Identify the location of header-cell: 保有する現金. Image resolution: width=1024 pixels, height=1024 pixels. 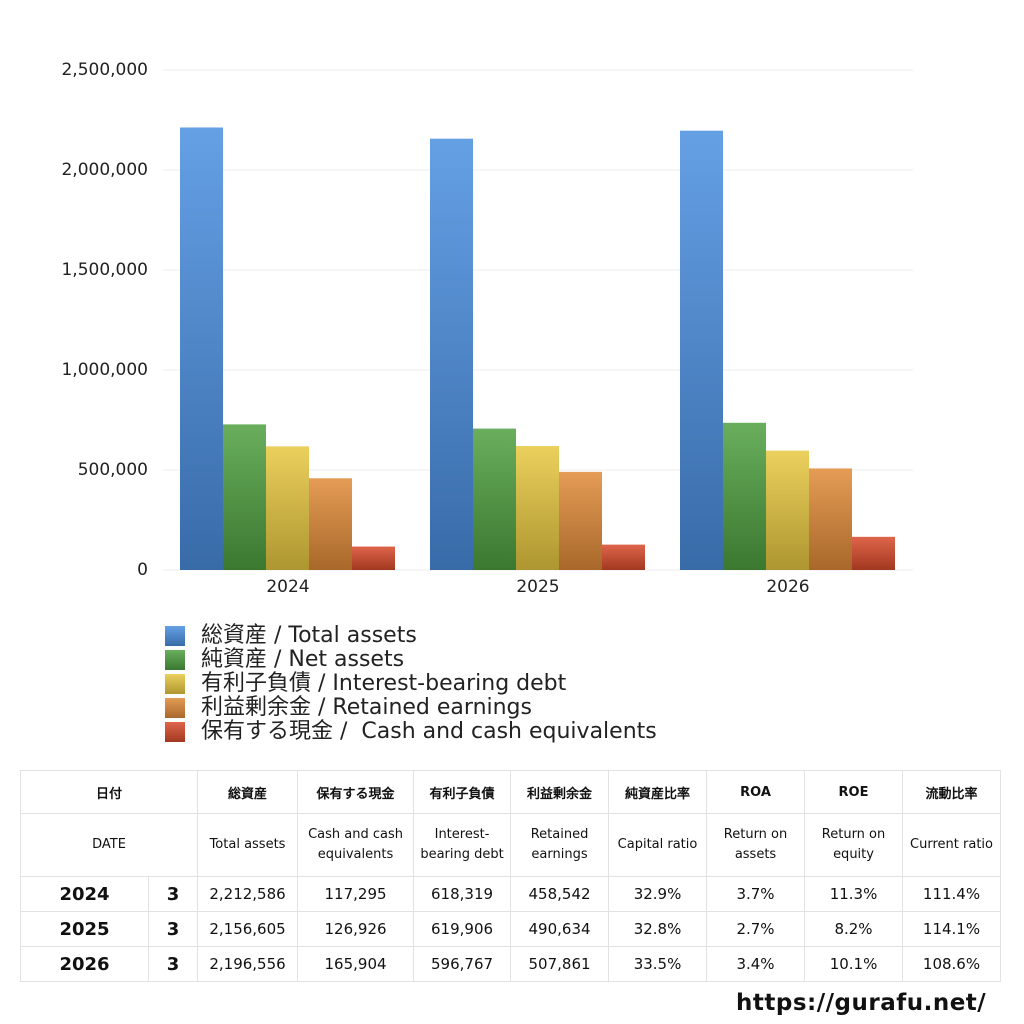
(356, 792).